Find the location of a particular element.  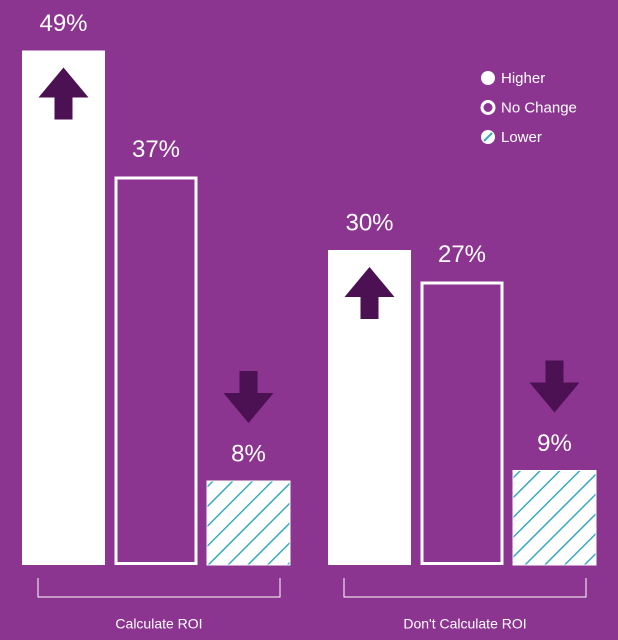

legend-label: Lower is located at coordinates (521, 137).